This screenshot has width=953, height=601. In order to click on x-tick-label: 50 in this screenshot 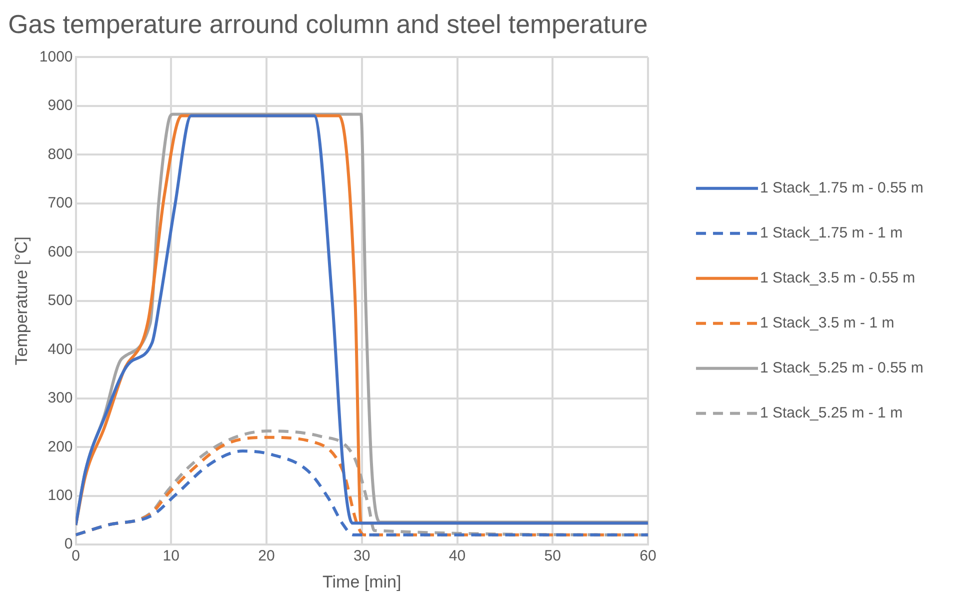, I will do `click(552, 556)`.